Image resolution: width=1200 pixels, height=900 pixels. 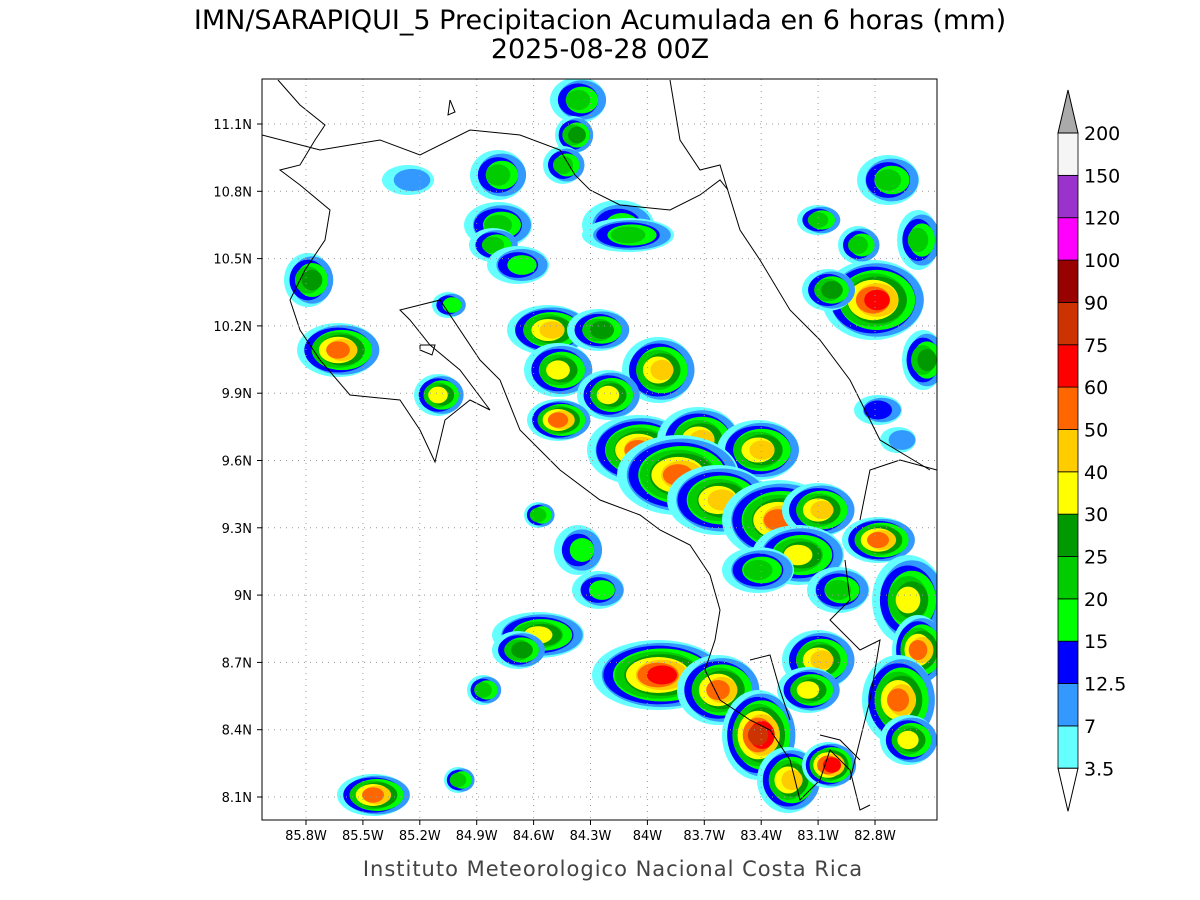 I want to click on lat-label: 9.3N, so click(x=237, y=529).